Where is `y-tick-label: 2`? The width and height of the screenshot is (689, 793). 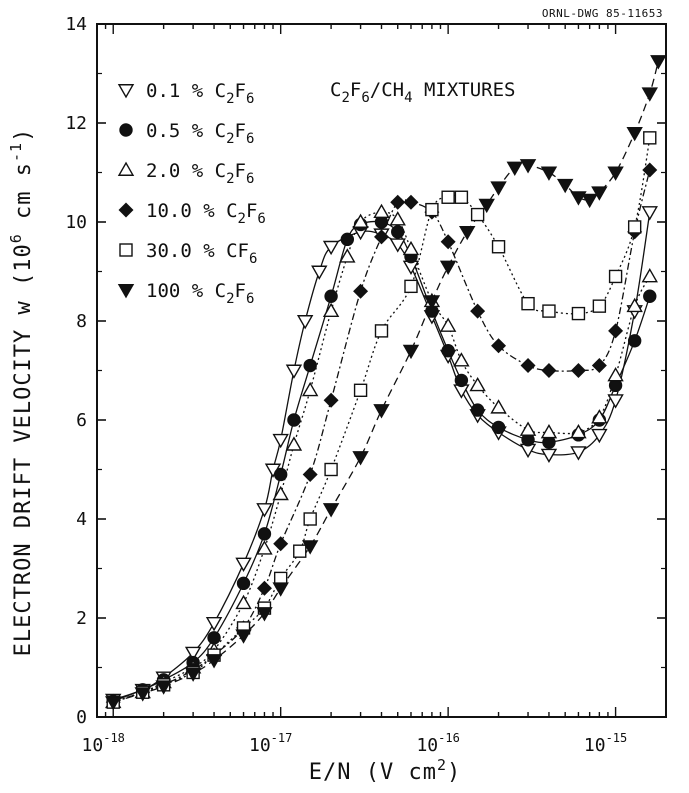
y-tick-label: 2 is located at coordinates (81, 618).